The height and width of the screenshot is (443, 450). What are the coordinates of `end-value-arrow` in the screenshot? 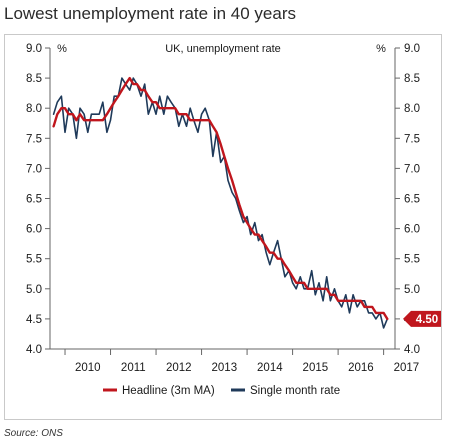 It's located at (423, 318).